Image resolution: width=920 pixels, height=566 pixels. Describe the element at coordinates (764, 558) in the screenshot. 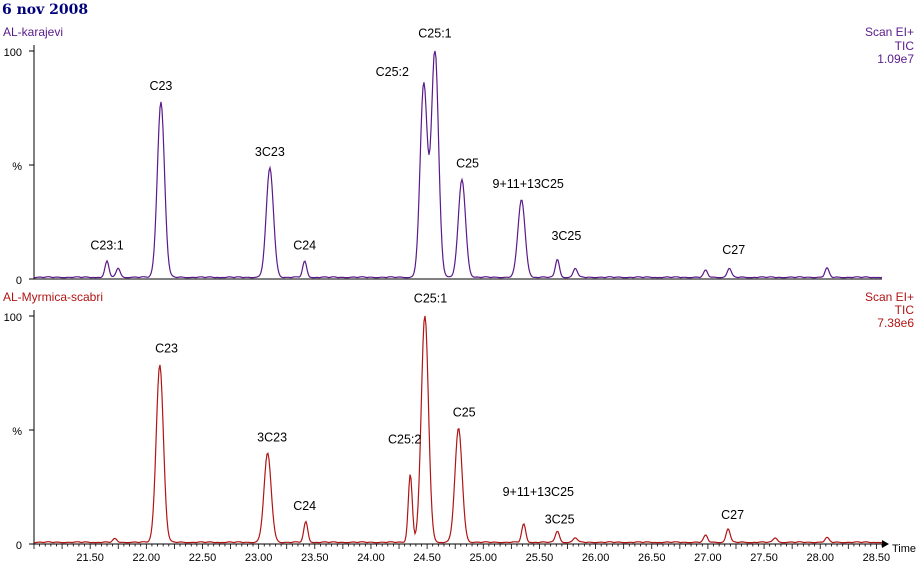

I see `x-tick-label: 27.50` at that location.